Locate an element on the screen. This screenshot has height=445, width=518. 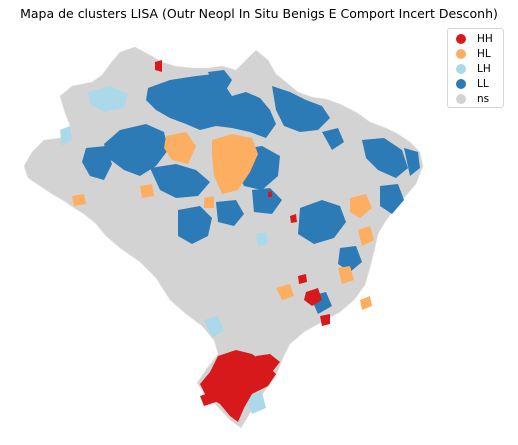
legend-label: HL is located at coordinates (484, 54).